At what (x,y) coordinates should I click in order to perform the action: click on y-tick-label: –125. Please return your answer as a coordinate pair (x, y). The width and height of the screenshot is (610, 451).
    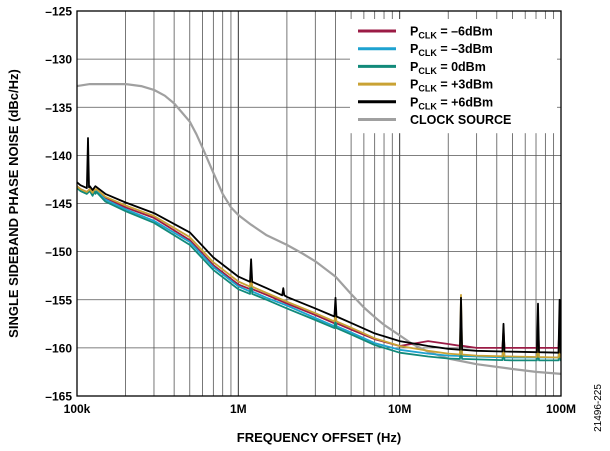
    Looking at the image, I should click on (58, 12).